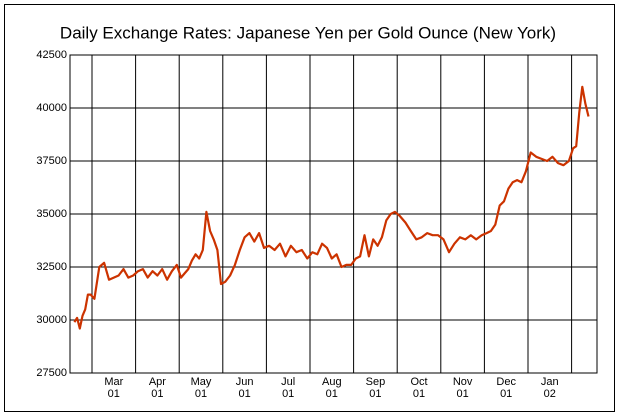 The width and height of the screenshot is (620, 420). What do you see at coordinates (51, 373) in the screenshot?
I see `y-tick-label: 27500` at bounding box center [51, 373].